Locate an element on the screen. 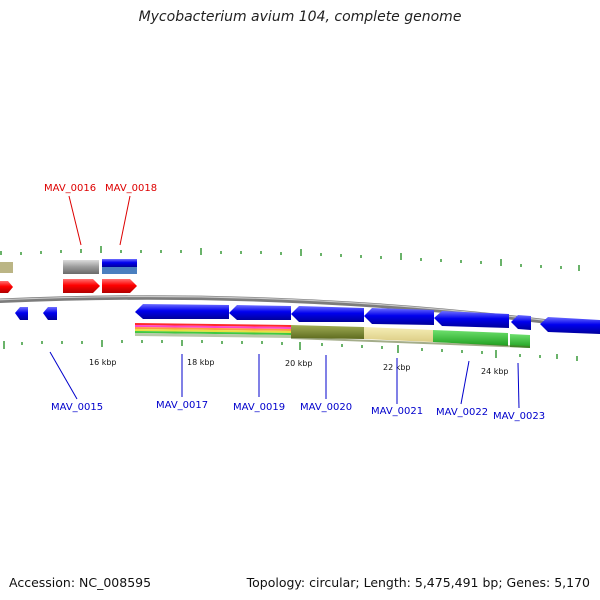  gene-mav-0021-cds is located at coordinates (399, 316).